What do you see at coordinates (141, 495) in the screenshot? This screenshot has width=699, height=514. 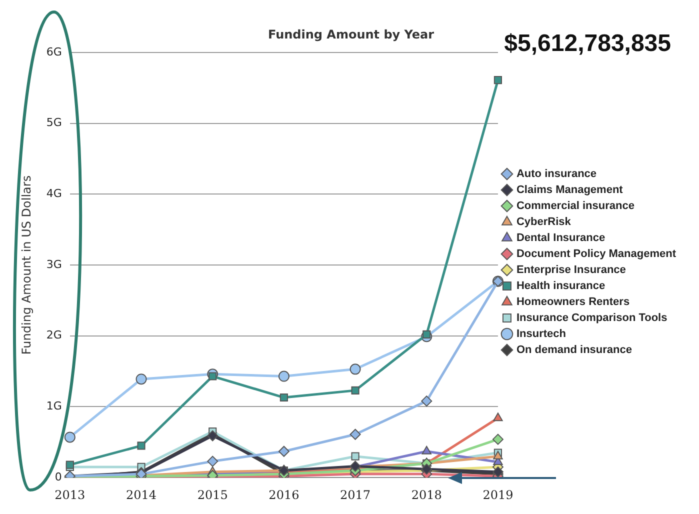 I see `x-tick-label: 2014` at bounding box center [141, 495].